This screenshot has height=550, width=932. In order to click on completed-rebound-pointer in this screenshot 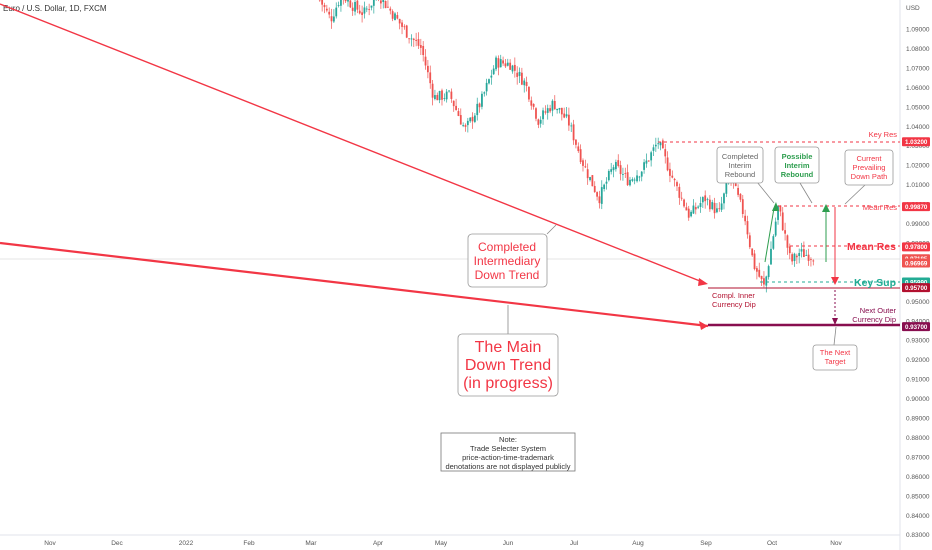, I will do `click(765, 192)`.